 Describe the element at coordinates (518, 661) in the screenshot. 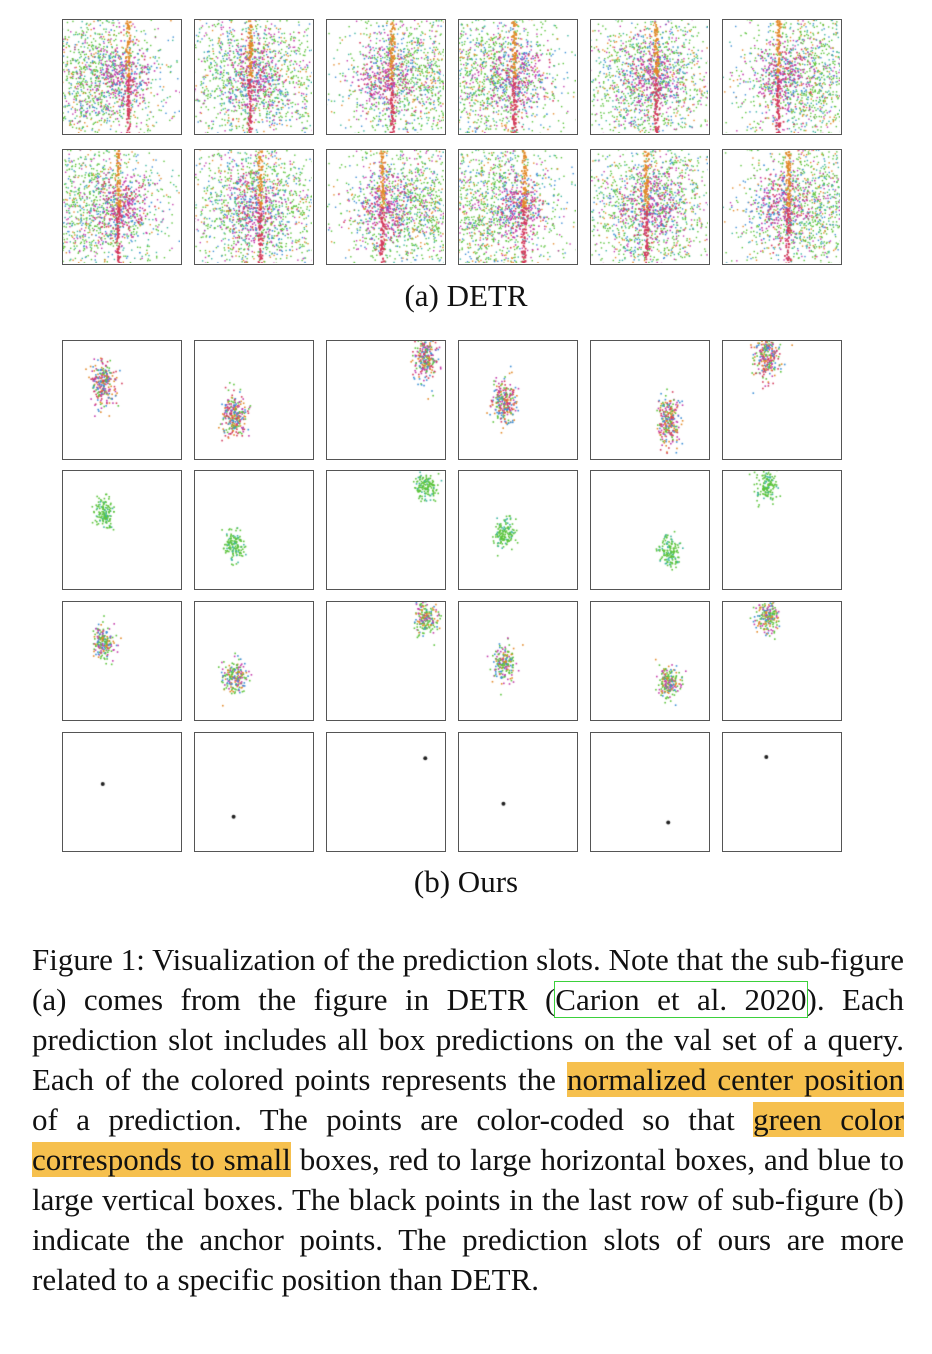

I see `ours-slot-r3c4` at that location.